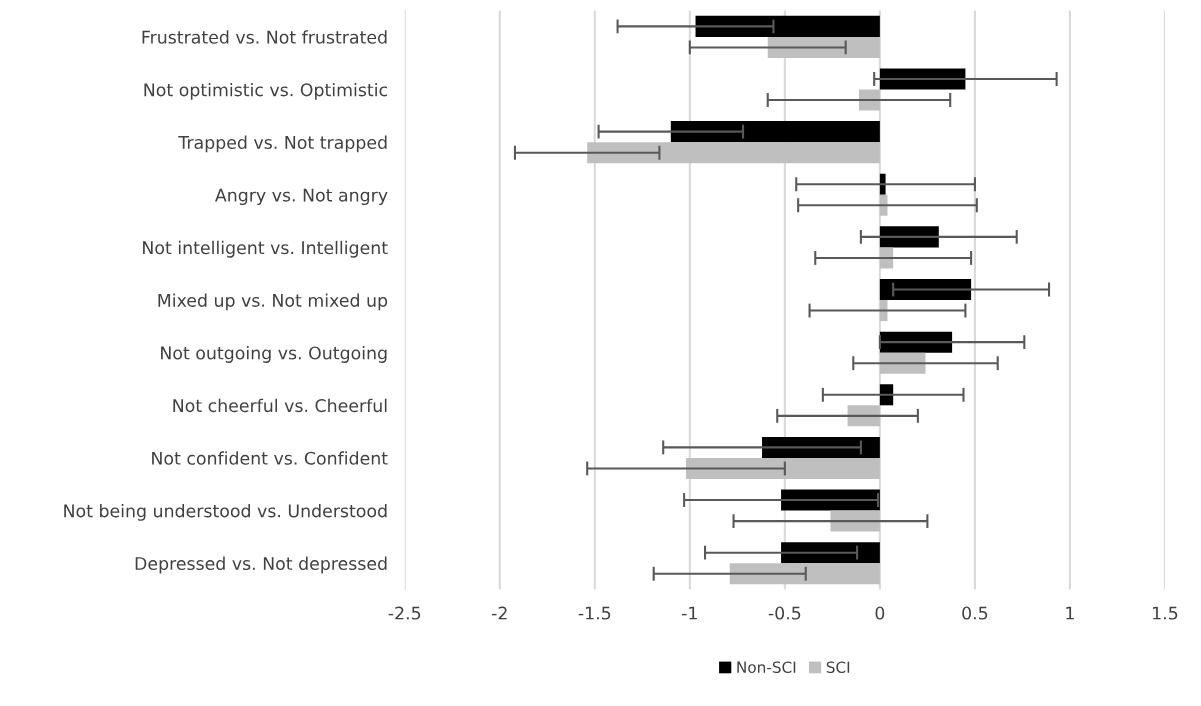 The image size is (1201, 706). I want to click on x-tick-label: -1, so click(689, 613).